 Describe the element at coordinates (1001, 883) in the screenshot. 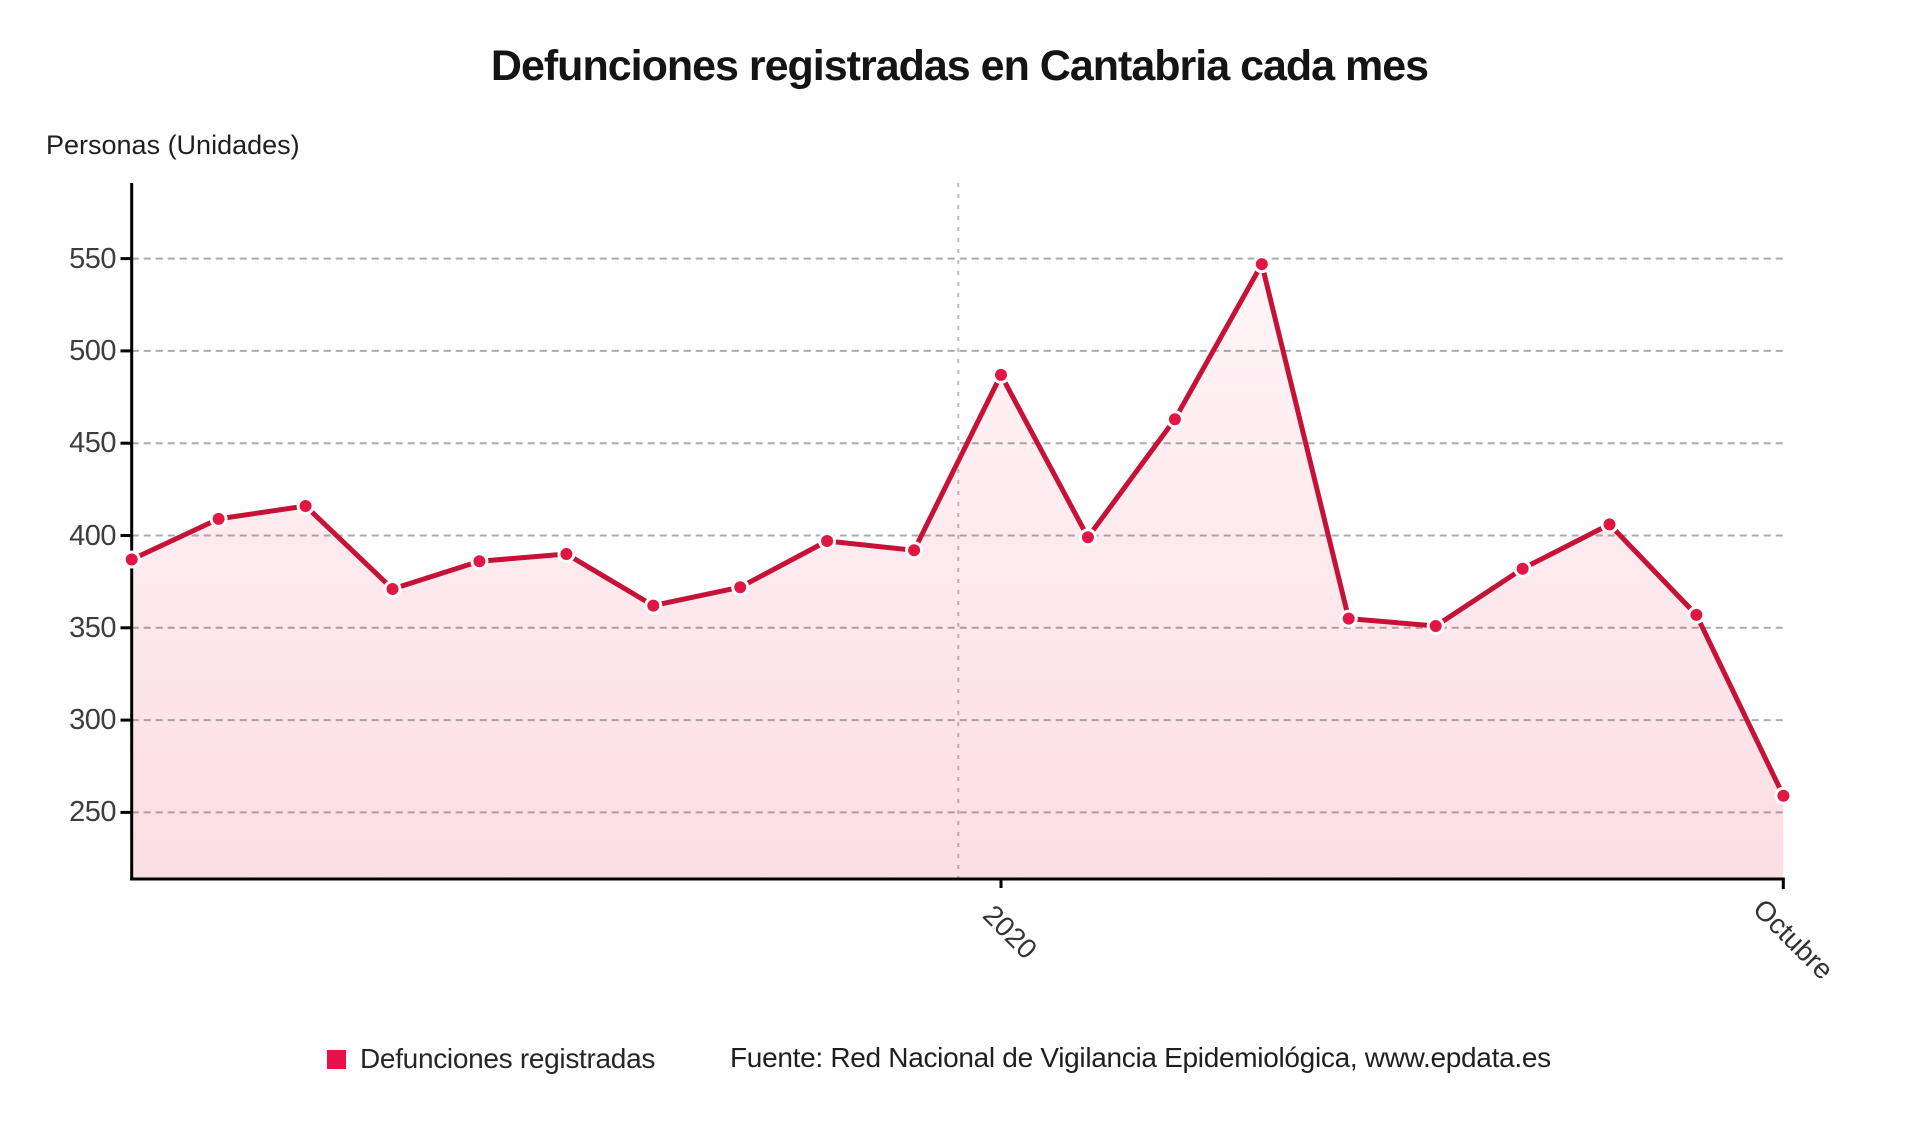

I see `x-tick-mark-2020` at that location.